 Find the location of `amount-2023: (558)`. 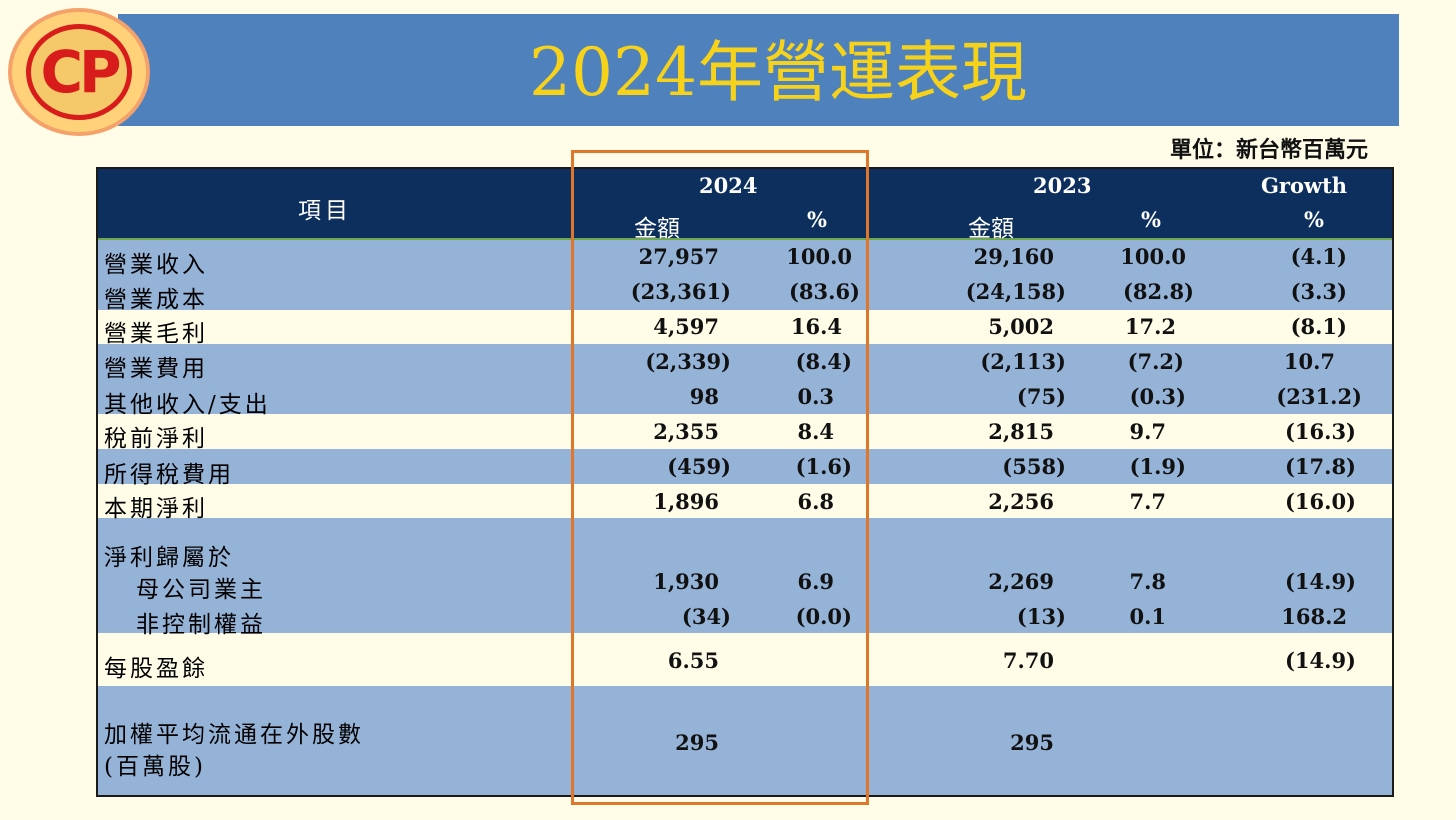

amount-2023: (558) is located at coordinates (1034, 466).